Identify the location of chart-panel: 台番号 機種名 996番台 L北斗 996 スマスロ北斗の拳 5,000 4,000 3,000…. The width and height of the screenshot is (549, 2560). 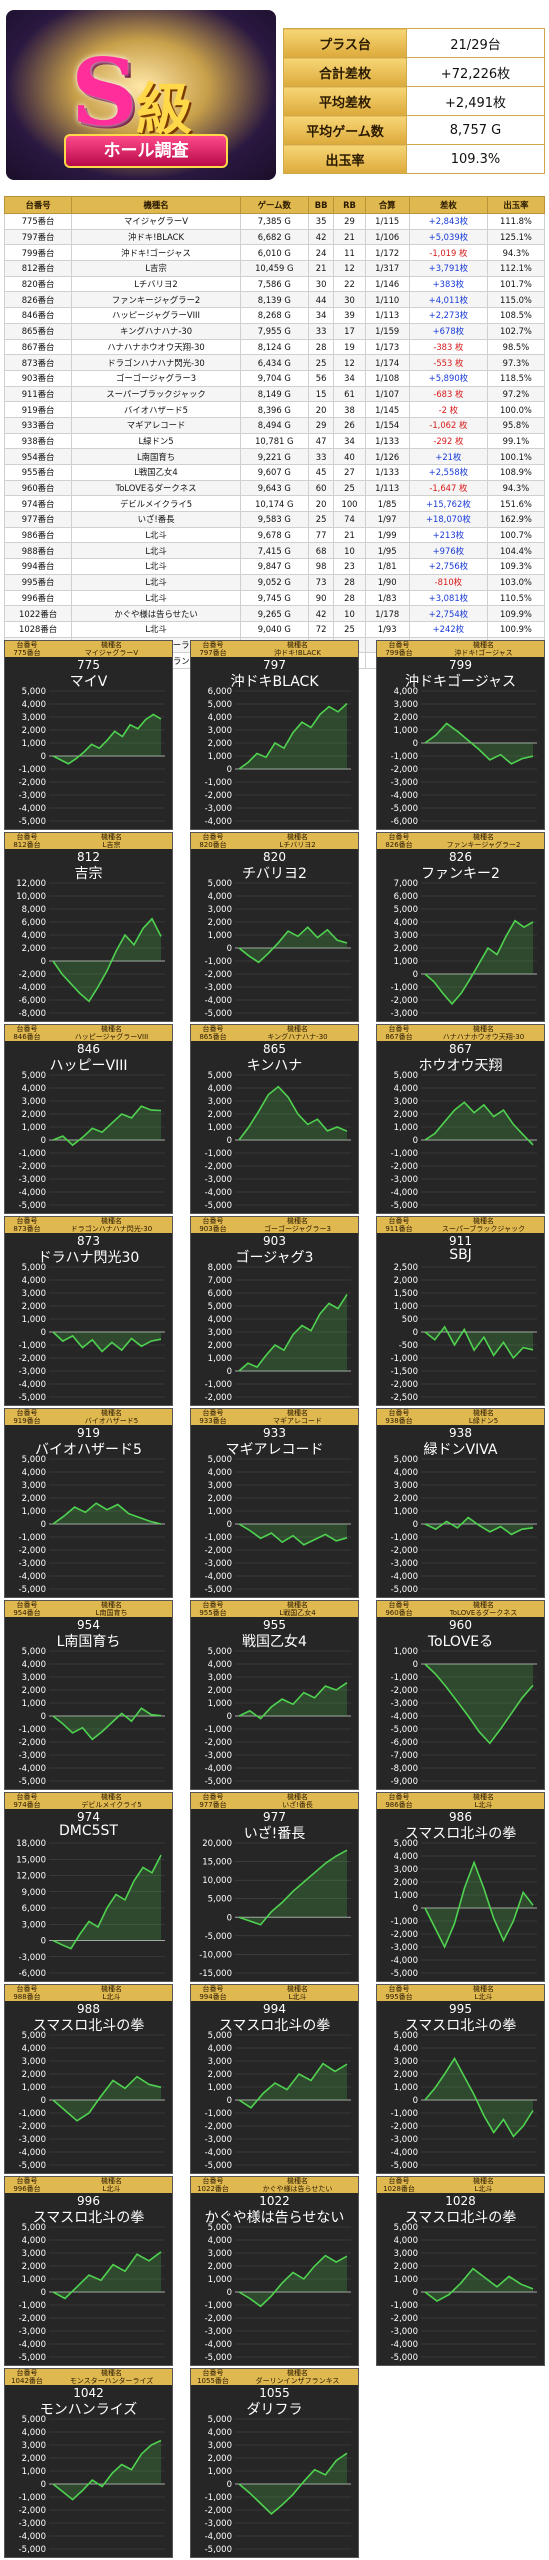
(88, 2271).